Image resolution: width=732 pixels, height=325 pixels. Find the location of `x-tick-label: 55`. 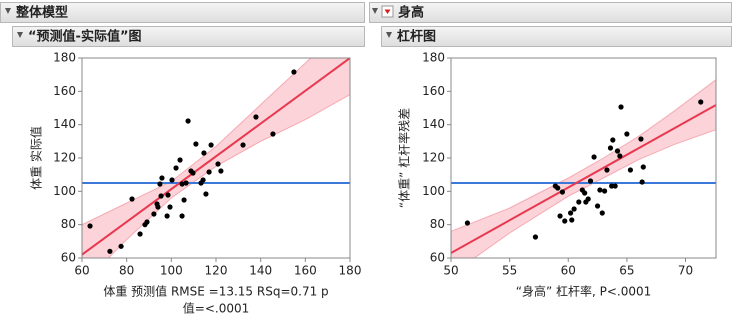

x-tick-label: 55 is located at coordinates (509, 271).